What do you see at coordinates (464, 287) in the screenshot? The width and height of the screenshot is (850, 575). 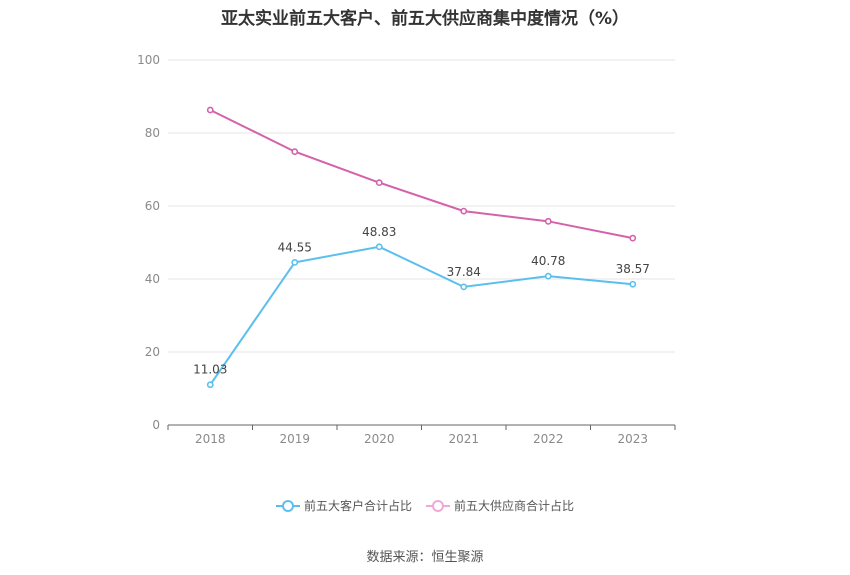 I see `series-0-point-2021` at bounding box center [464, 287].